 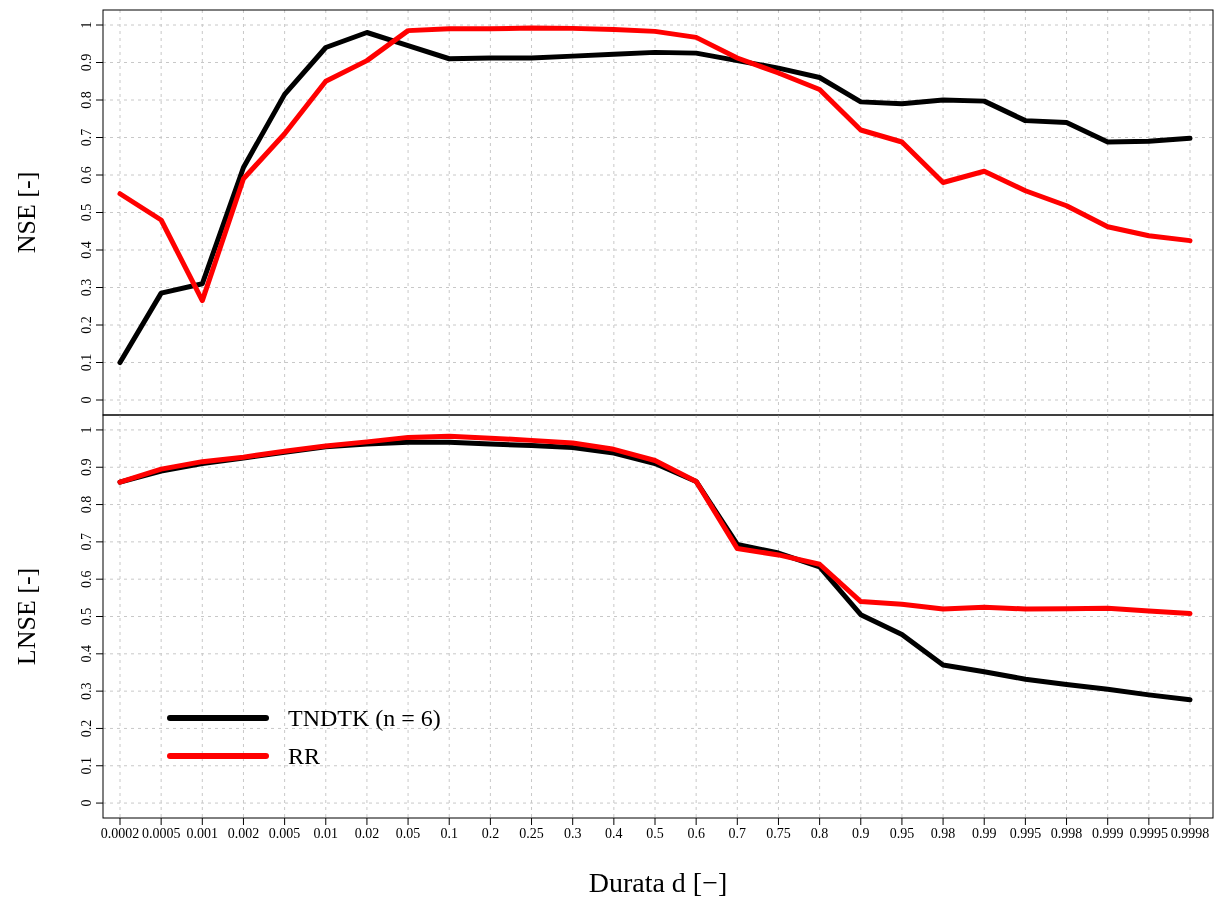 What do you see at coordinates (284, 833) in the screenshot?
I see `x-tick-label: 0.005` at bounding box center [284, 833].